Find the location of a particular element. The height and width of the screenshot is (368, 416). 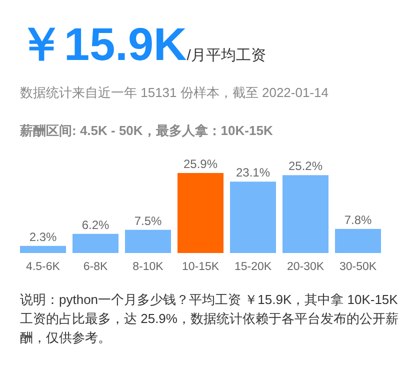

x-tick-label: 4.5-6K is located at coordinates (43, 267).